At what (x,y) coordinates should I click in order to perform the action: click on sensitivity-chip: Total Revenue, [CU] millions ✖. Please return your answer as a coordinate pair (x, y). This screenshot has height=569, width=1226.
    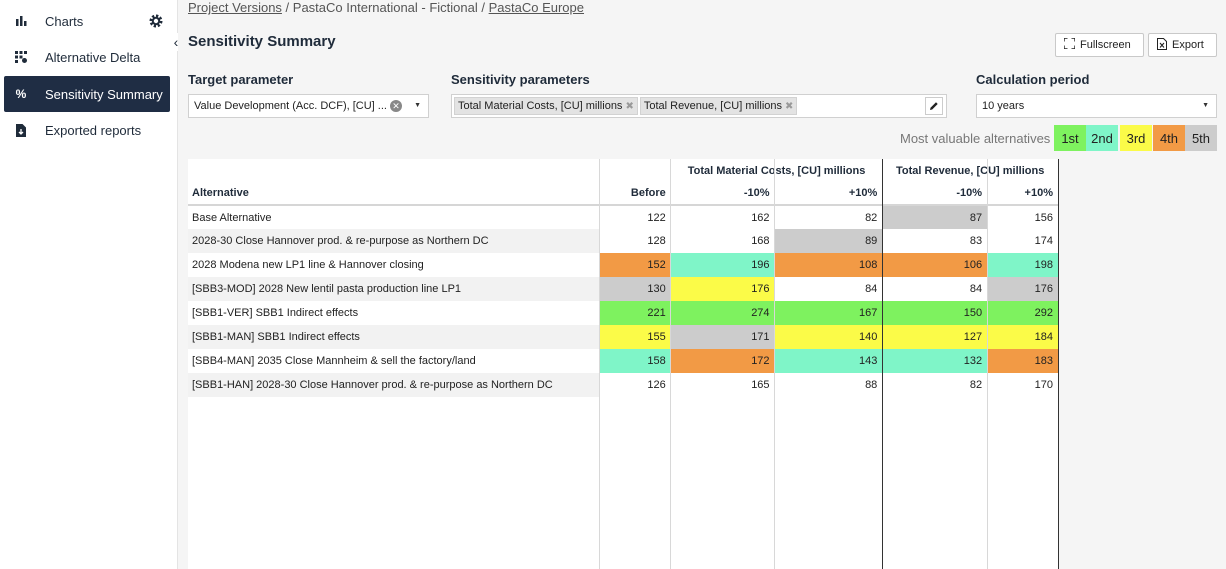
    Looking at the image, I should click on (718, 106).